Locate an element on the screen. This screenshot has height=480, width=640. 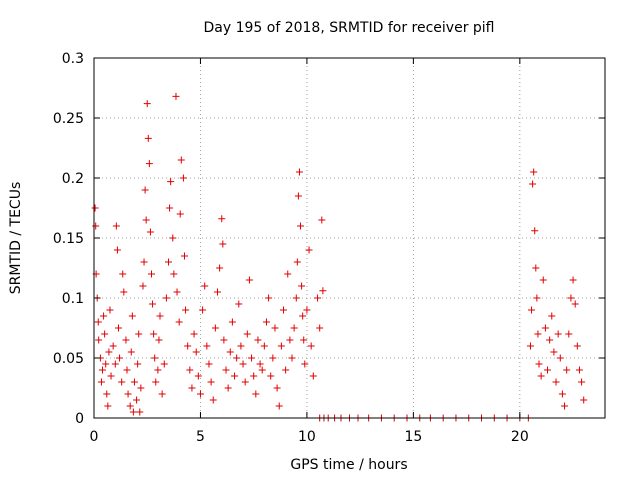
y-tick-label: 0.3 is located at coordinates (73, 59).